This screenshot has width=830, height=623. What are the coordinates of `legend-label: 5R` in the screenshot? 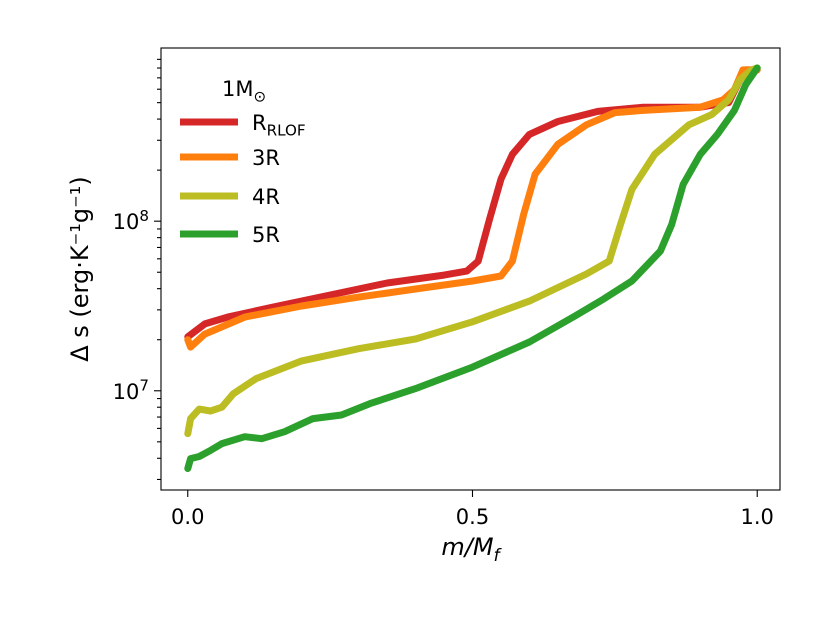 It's located at (266, 235).